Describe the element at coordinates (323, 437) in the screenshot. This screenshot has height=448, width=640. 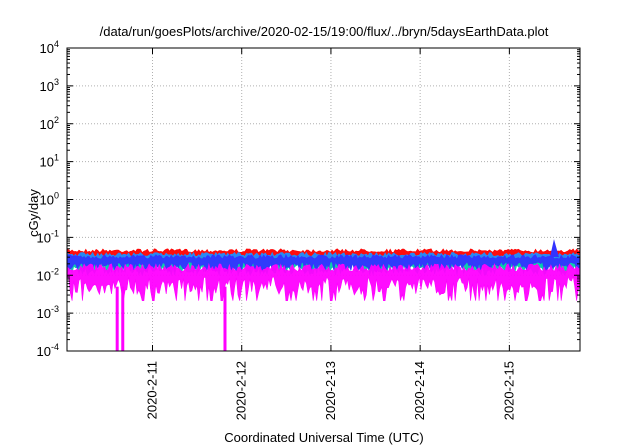
I see `x-axis-label: Coordinated Universal Time (UTC)` at that location.